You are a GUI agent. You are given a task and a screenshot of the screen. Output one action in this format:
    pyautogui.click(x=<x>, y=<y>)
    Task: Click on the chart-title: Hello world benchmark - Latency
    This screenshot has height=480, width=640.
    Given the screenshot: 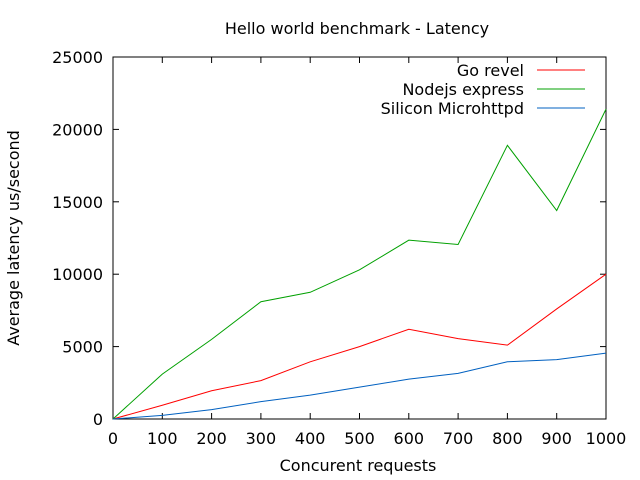 What is the action you would take?
    pyautogui.click(x=357, y=28)
    